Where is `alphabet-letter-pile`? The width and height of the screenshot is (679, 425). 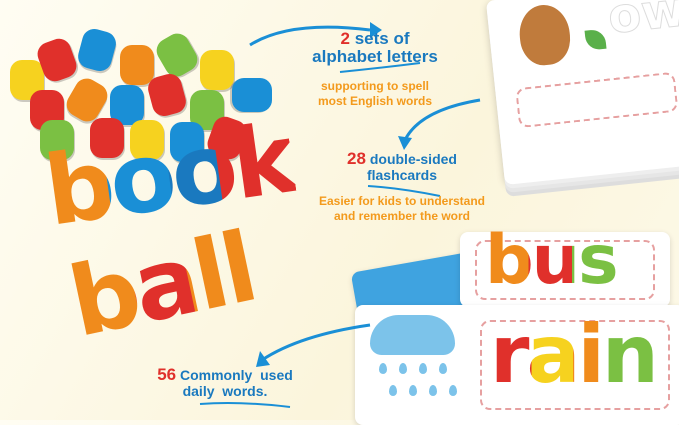 alphabet-letter-pile is located at coordinates (150, 94).